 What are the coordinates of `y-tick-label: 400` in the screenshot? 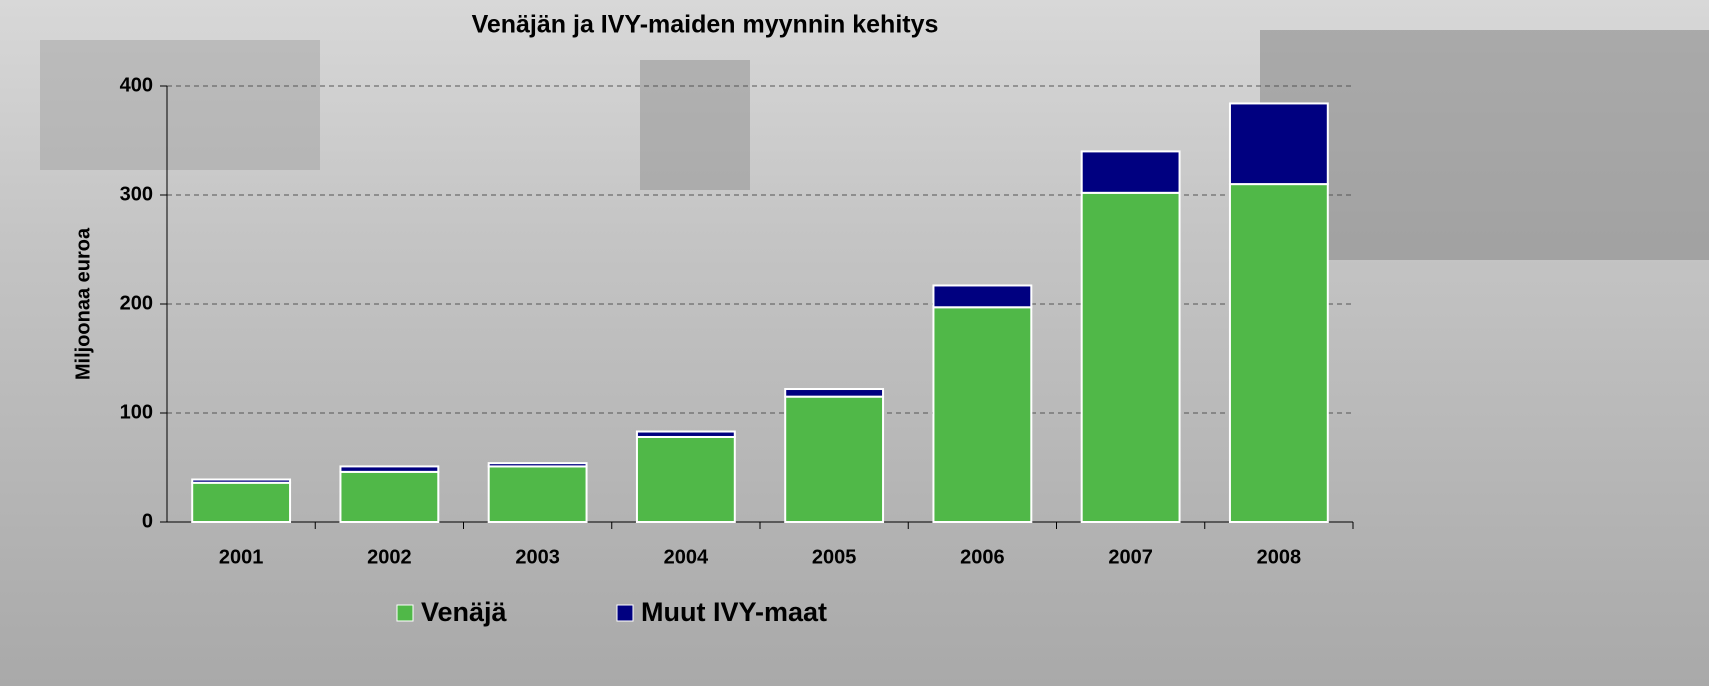 It's located at (136, 85).